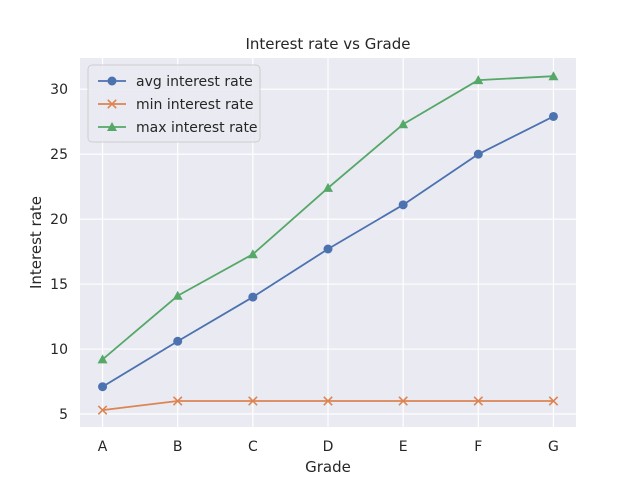  Describe the element at coordinates (59, 252) in the screenshot. I see `y-axis-ticks: 5 10 15 20 25 30` at that location.